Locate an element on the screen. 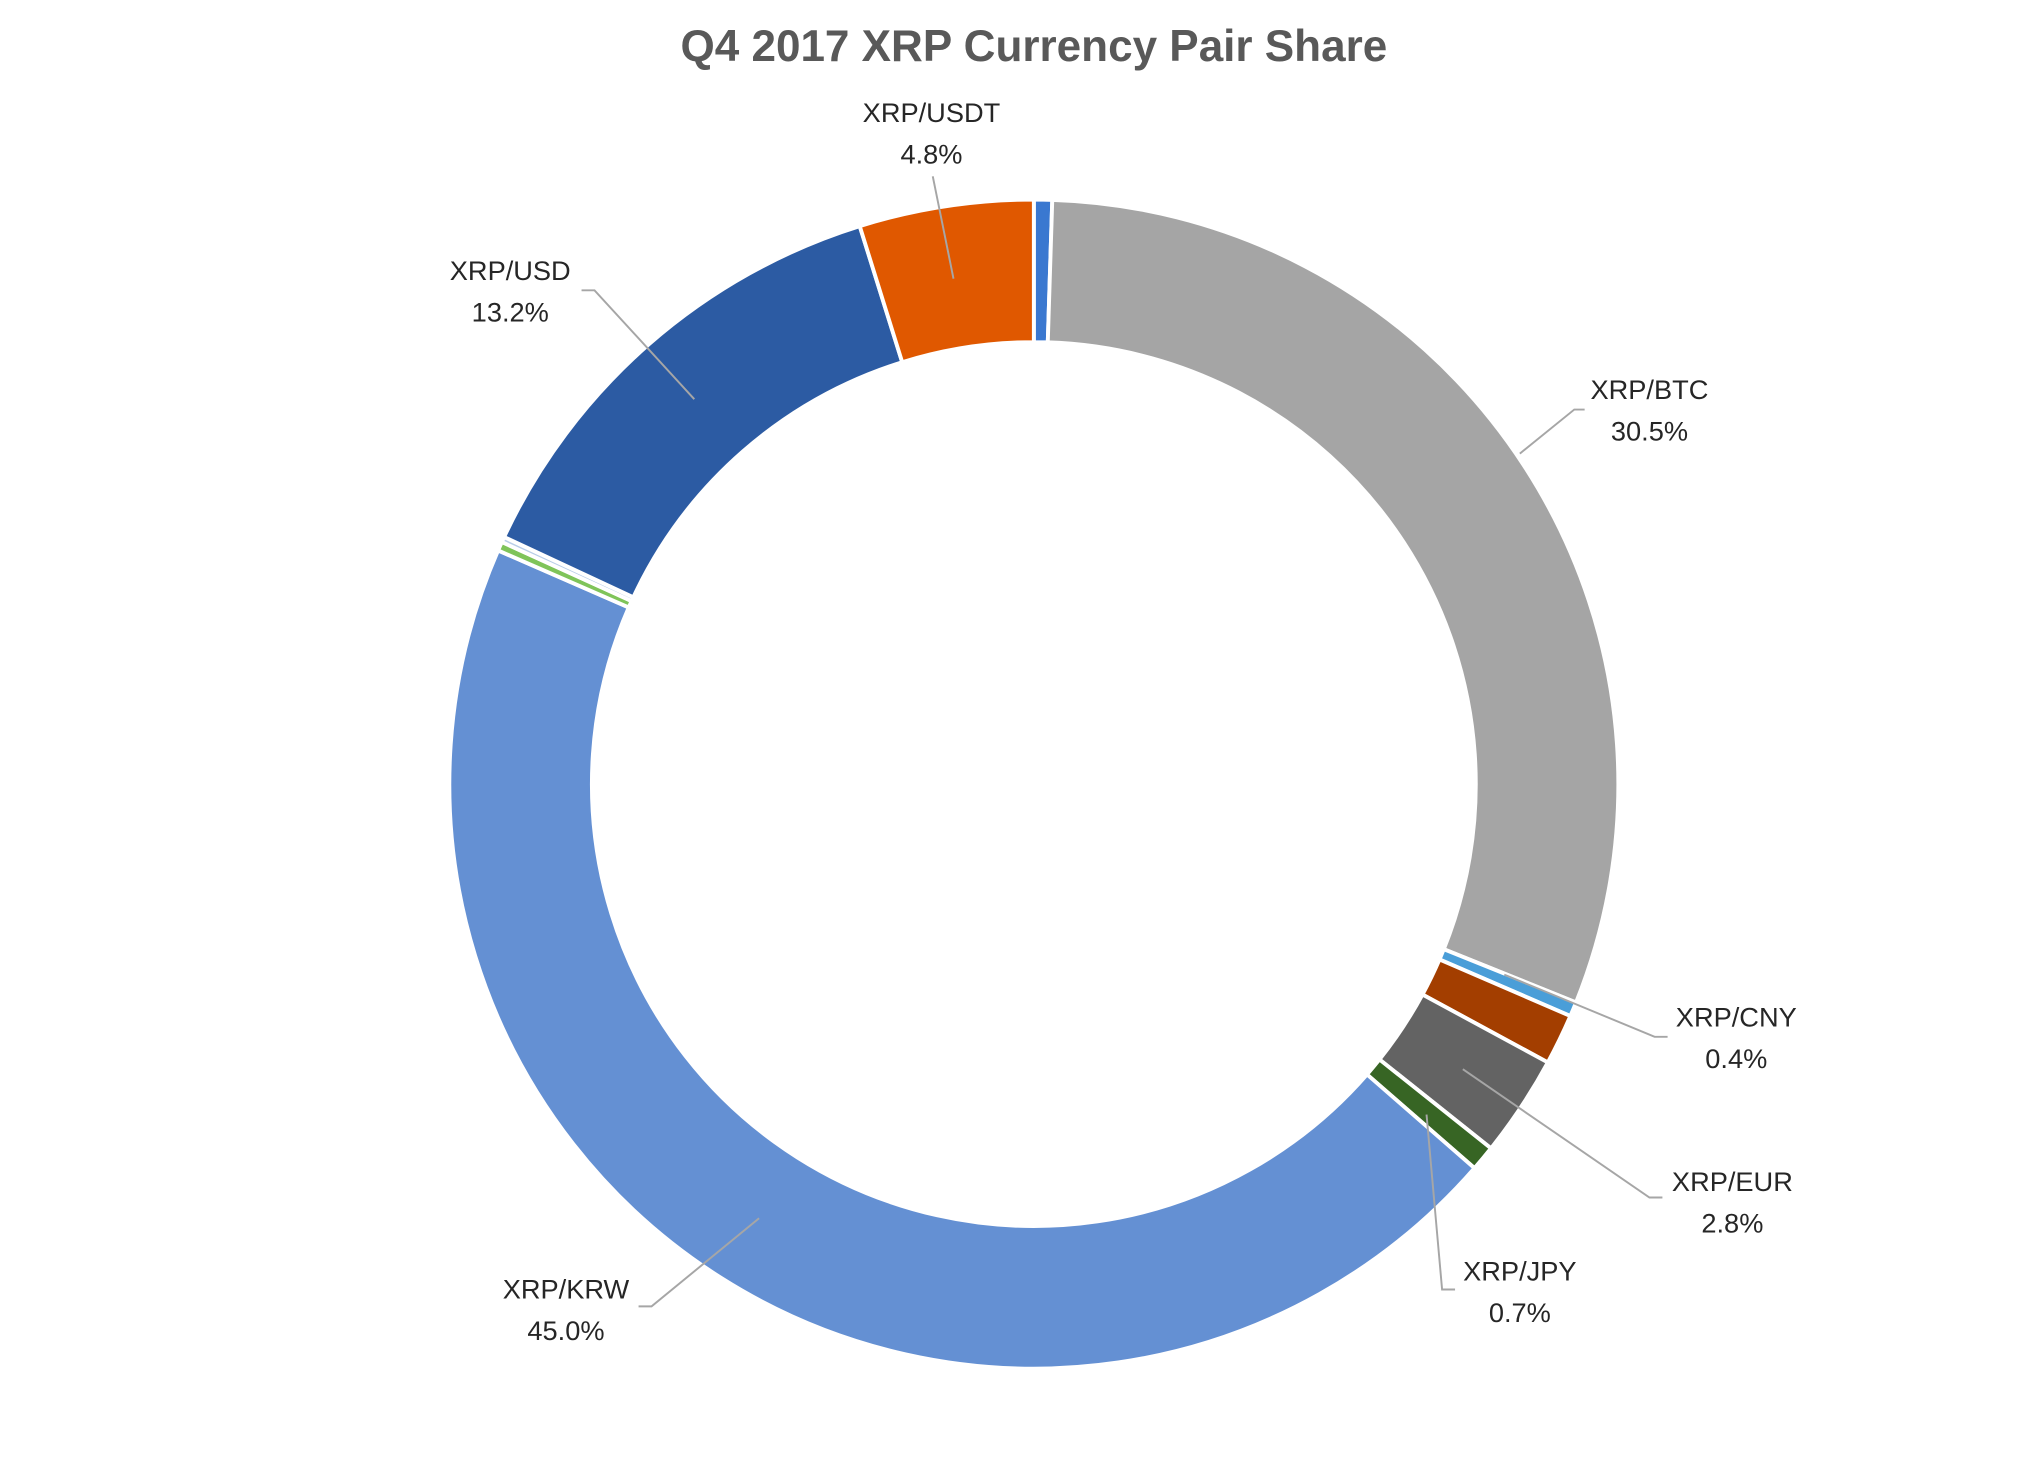 Image resolution: width=2034 pixels, height=1458 pixels. data-label-value: 2.8% is located at coordinates (1732, 1222).